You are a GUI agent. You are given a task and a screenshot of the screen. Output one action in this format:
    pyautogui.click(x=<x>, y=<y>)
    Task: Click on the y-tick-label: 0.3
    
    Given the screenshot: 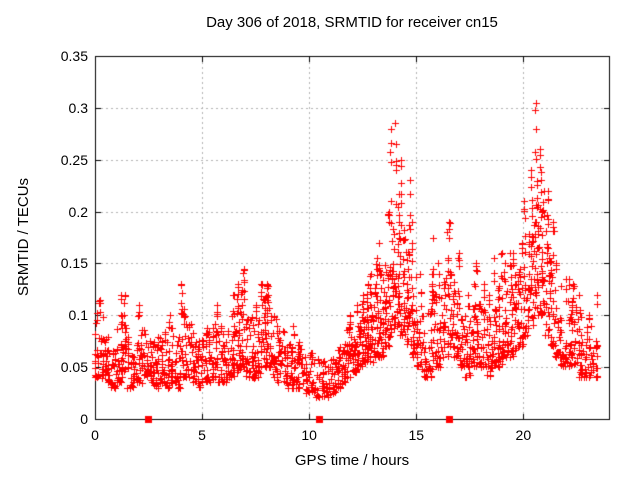 What is the action you would take?
    pyautogui.click(x=78, y=107)
    